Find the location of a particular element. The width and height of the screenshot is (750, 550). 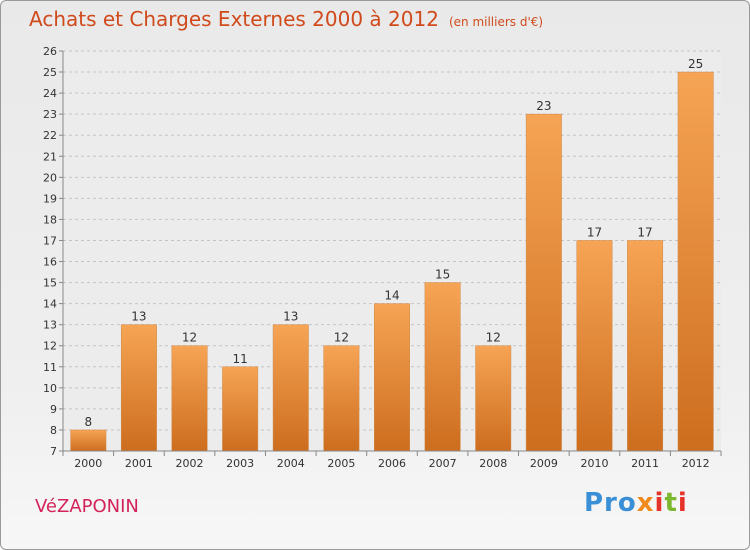

x-tick-label: 2008 is located at coordinates (493, 463).